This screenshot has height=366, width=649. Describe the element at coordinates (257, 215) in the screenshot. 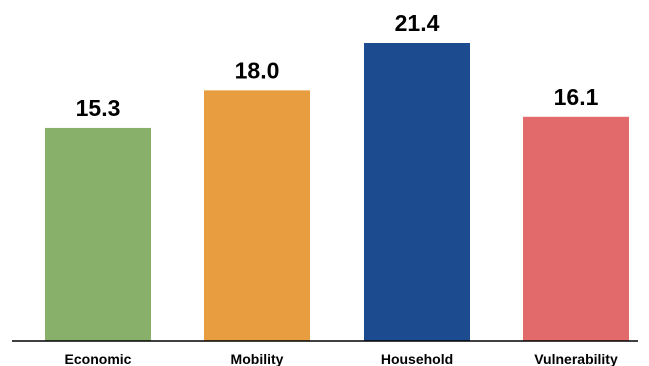

I see `bar-mobility` at that location.